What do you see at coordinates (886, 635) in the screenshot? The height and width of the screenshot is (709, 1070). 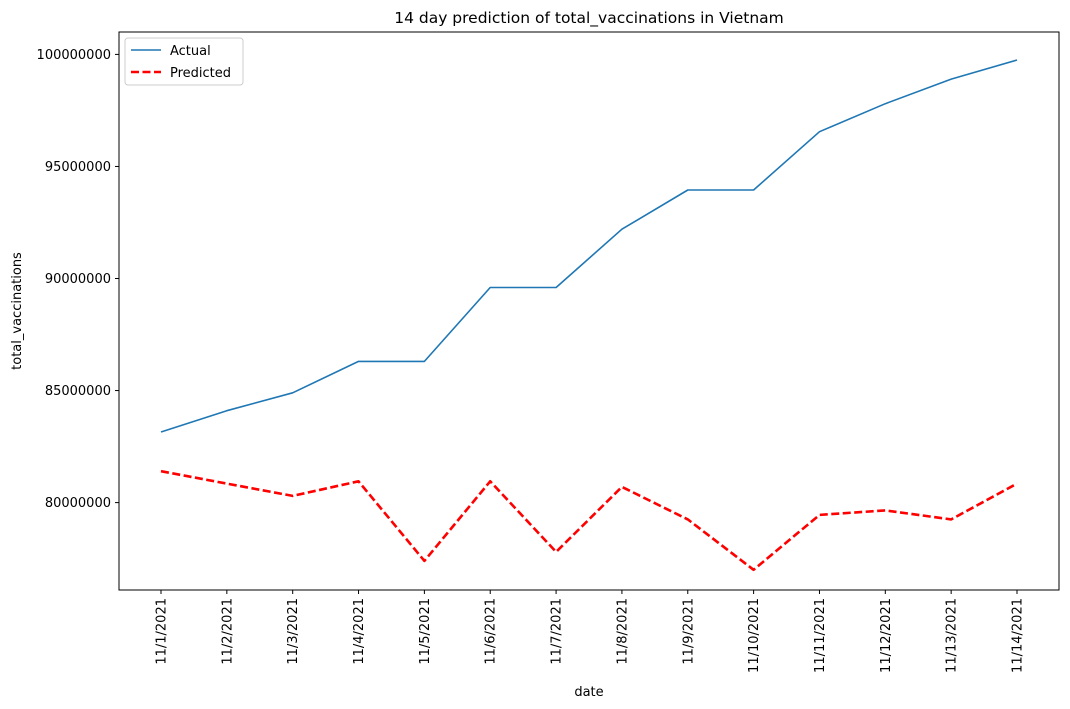 I see `x-tick-label: 11/12/2021` at bounding box center [886, 635].